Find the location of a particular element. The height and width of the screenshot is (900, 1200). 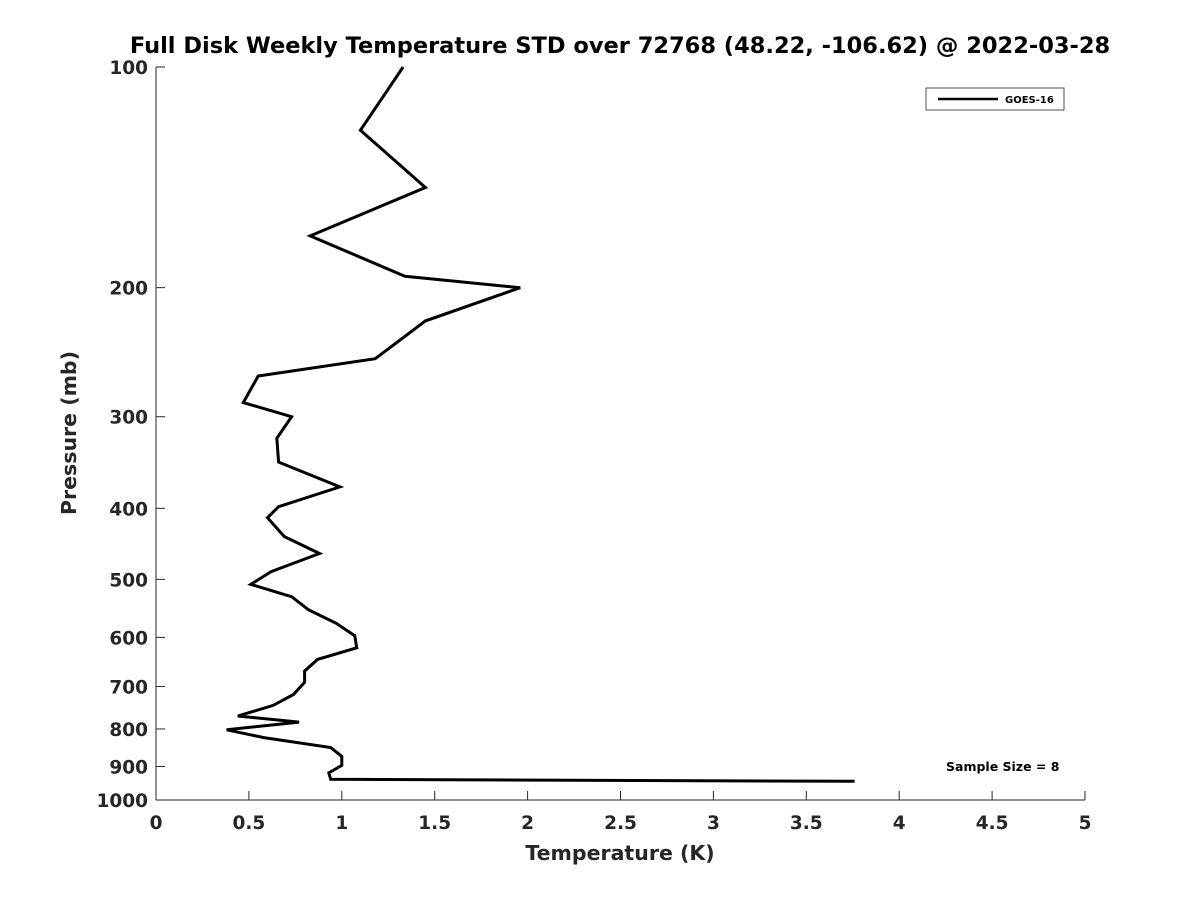

y-tick-label: 800 is located at coordinates (128, 730).